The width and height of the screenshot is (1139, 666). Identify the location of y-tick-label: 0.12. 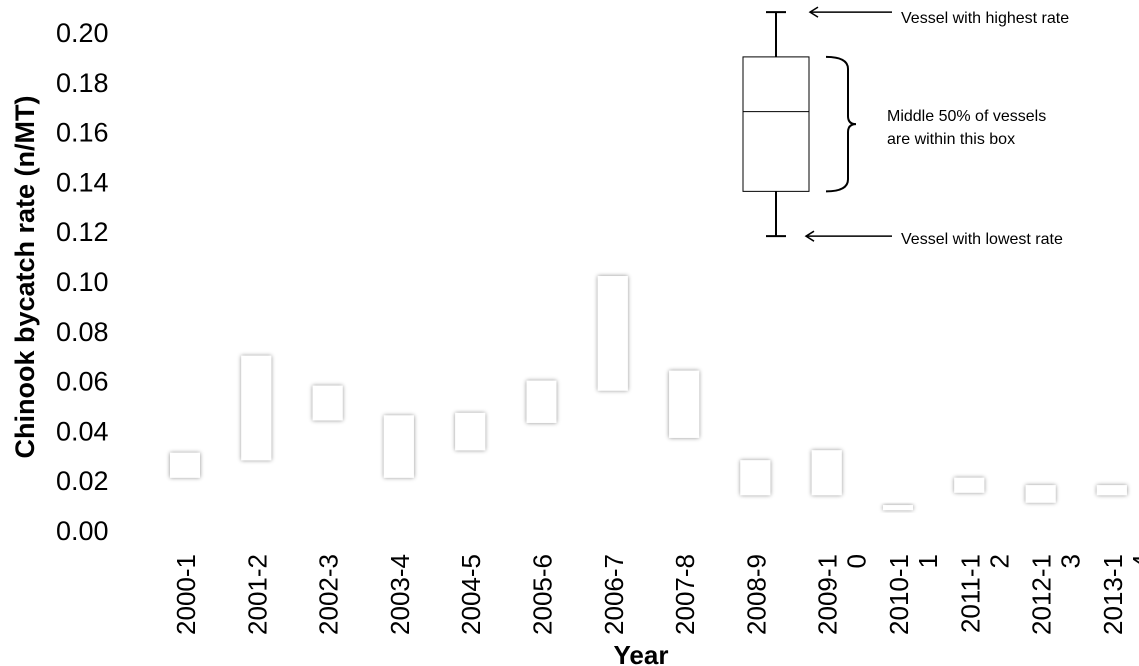
(82, 232).